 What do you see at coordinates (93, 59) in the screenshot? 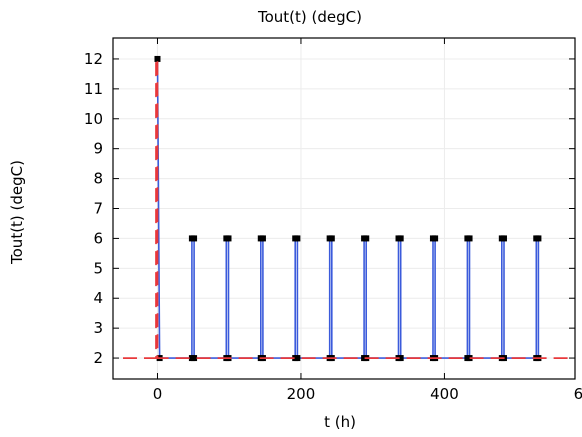
I see `y-tick-label: 12` at bounding box center [93, 59].